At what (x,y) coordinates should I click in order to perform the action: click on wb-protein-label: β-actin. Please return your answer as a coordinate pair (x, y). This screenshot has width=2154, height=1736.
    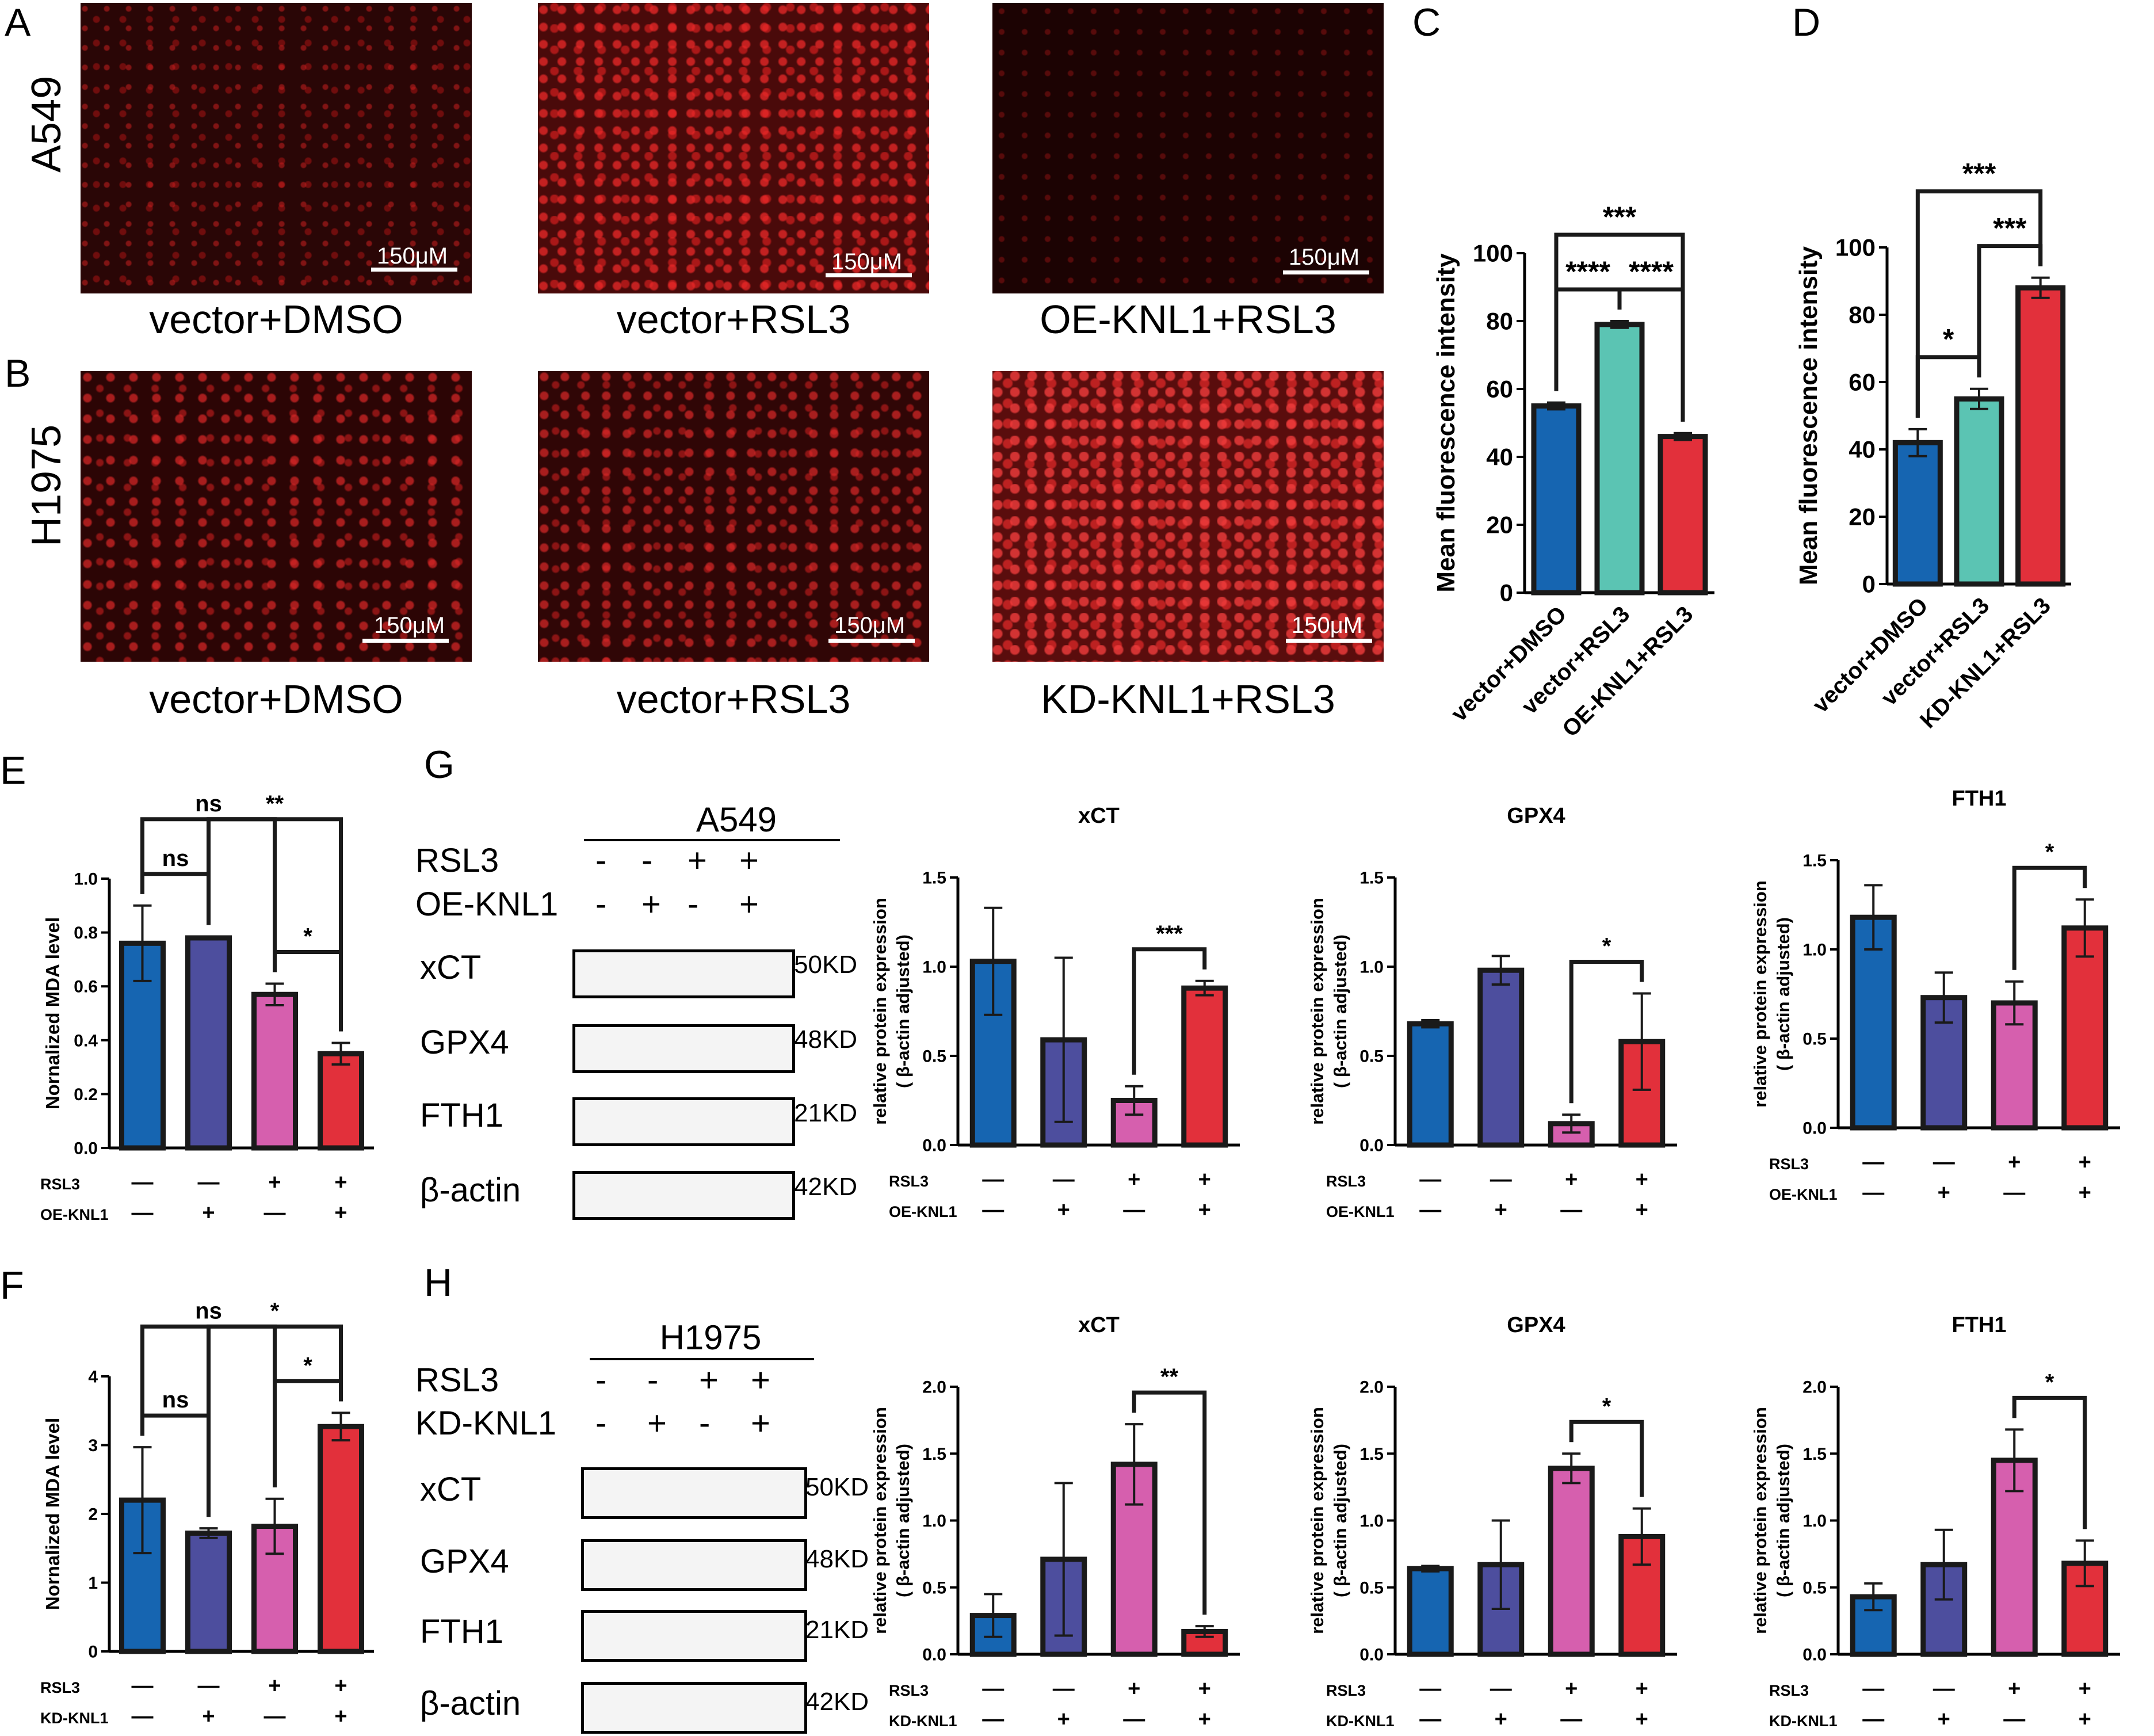
    Looking at the image, I should click on (470, 1703).